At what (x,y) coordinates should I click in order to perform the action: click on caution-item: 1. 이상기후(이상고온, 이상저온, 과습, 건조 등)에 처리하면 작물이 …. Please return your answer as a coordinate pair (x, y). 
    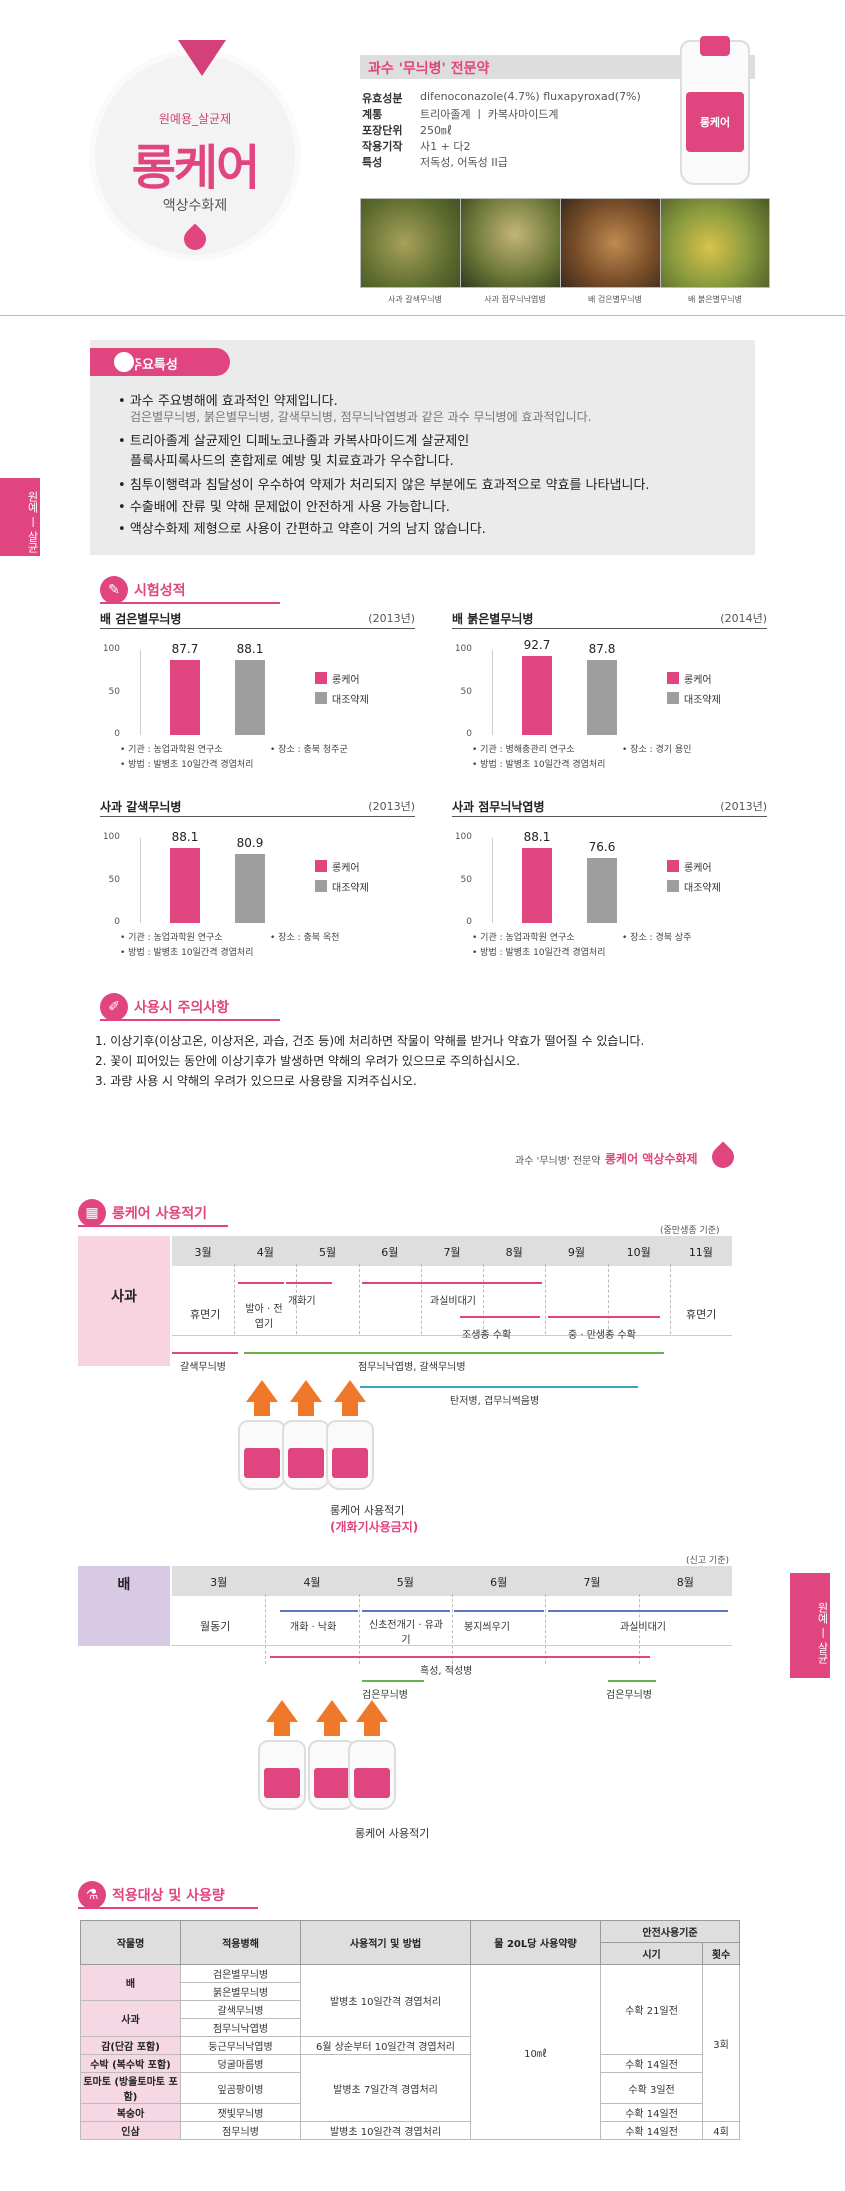
    Looking at the image, I should click on (370, 1041).